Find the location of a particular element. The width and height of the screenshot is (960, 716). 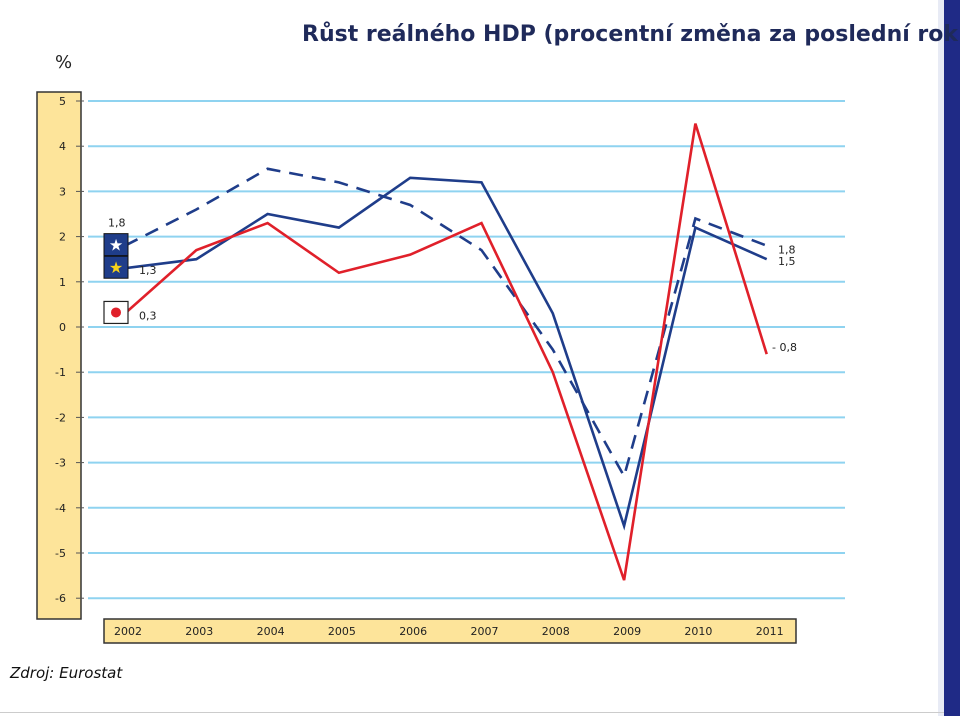

x-tick-label: 2002 is located at coordinates (128, 631).